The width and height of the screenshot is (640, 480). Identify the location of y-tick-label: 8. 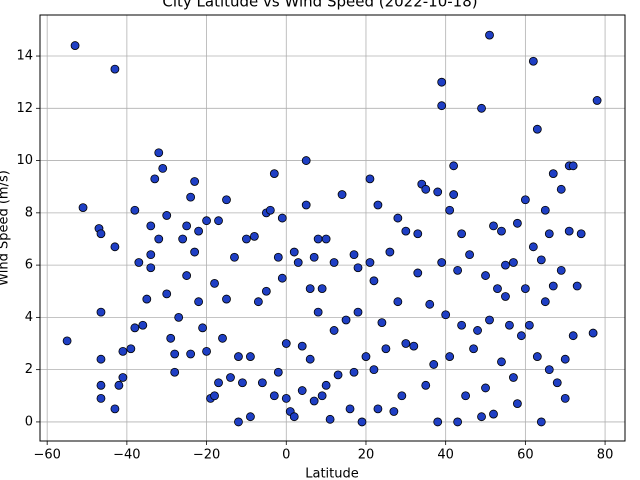
(29, 212).